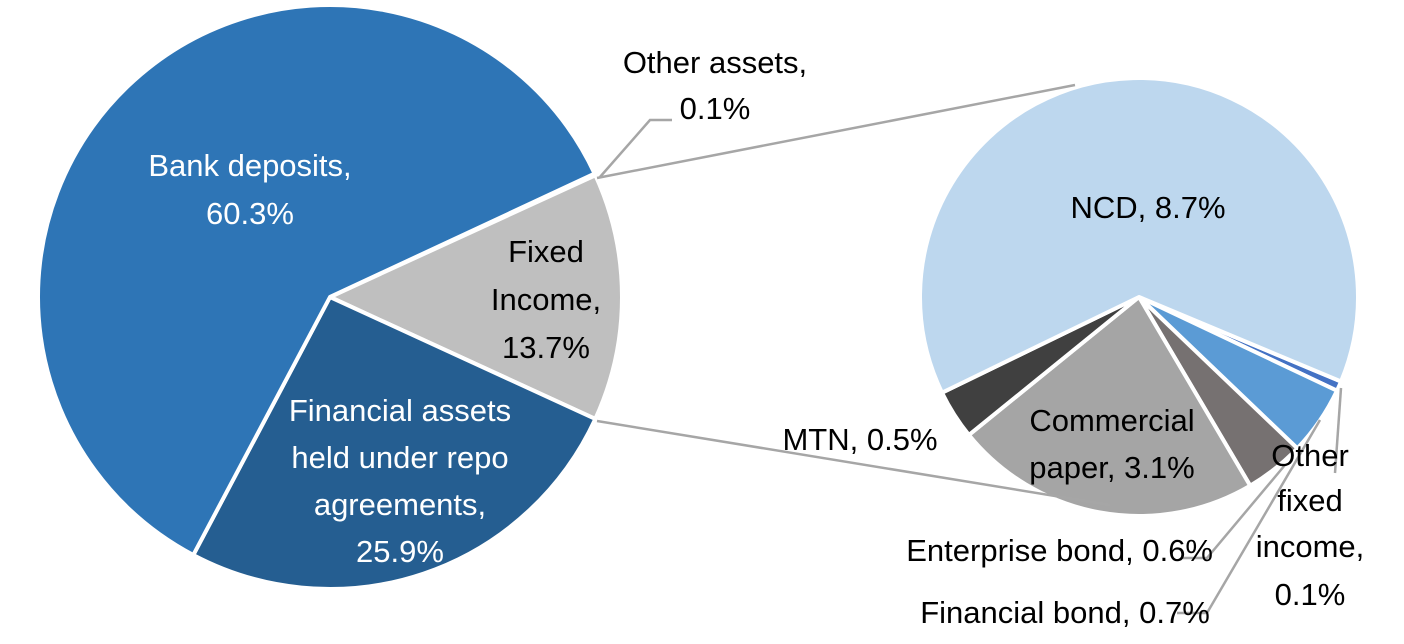  I want to click on connector-line-bottom, so click(853, 463).